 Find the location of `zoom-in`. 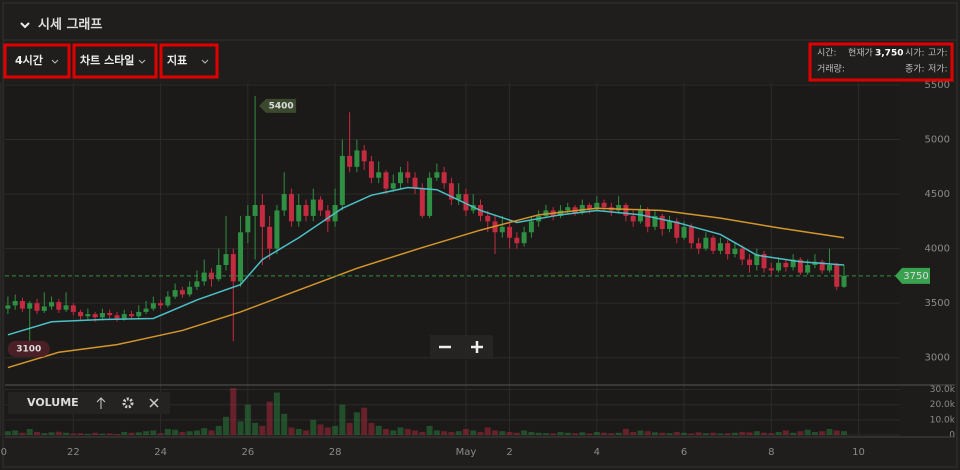

zoom-in is located at coordinates (477, 347).